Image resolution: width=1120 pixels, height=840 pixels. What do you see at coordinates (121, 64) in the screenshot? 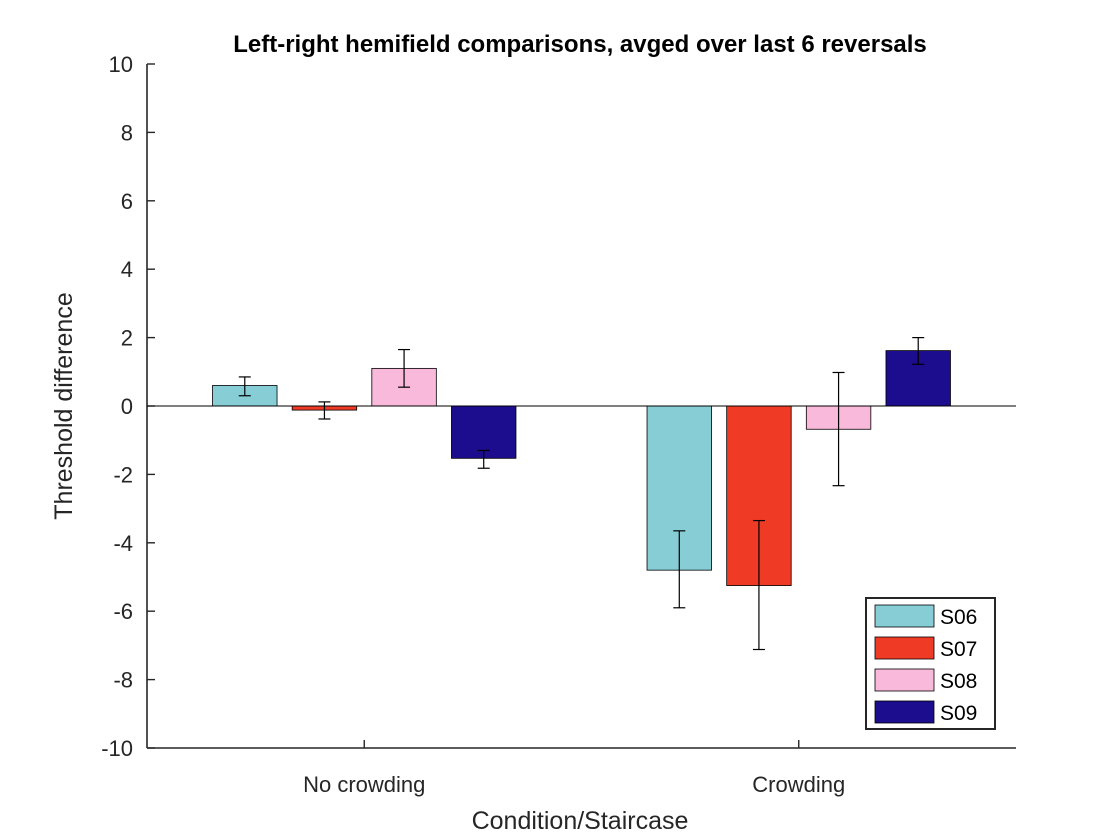
I see `y-tick-label: 10` at bounding box center [121, 64].